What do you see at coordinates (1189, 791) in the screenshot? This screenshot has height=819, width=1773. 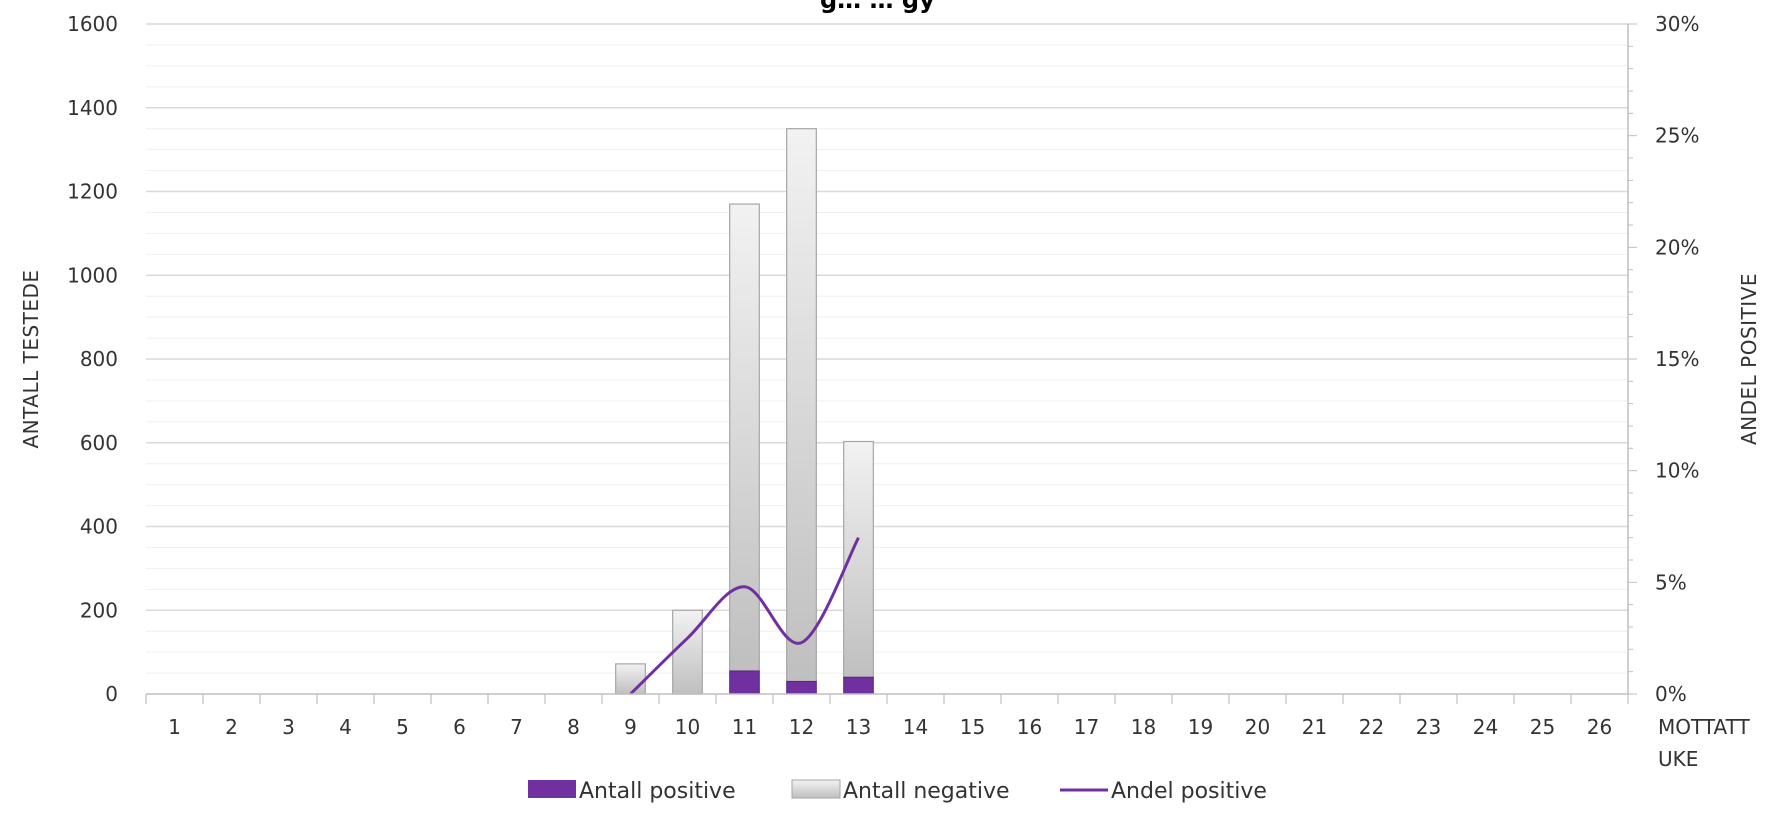 I see `legend-label-andel-positive: Andel positive` at bounding box center [1189, 791].